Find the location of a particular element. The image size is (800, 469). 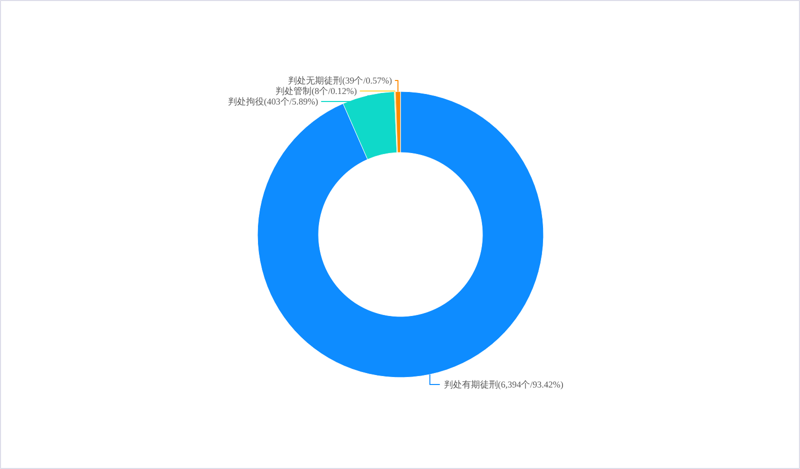

slice-label: 判处无期徒刑(39个/0.57%) is located at coordinates (340, 81).